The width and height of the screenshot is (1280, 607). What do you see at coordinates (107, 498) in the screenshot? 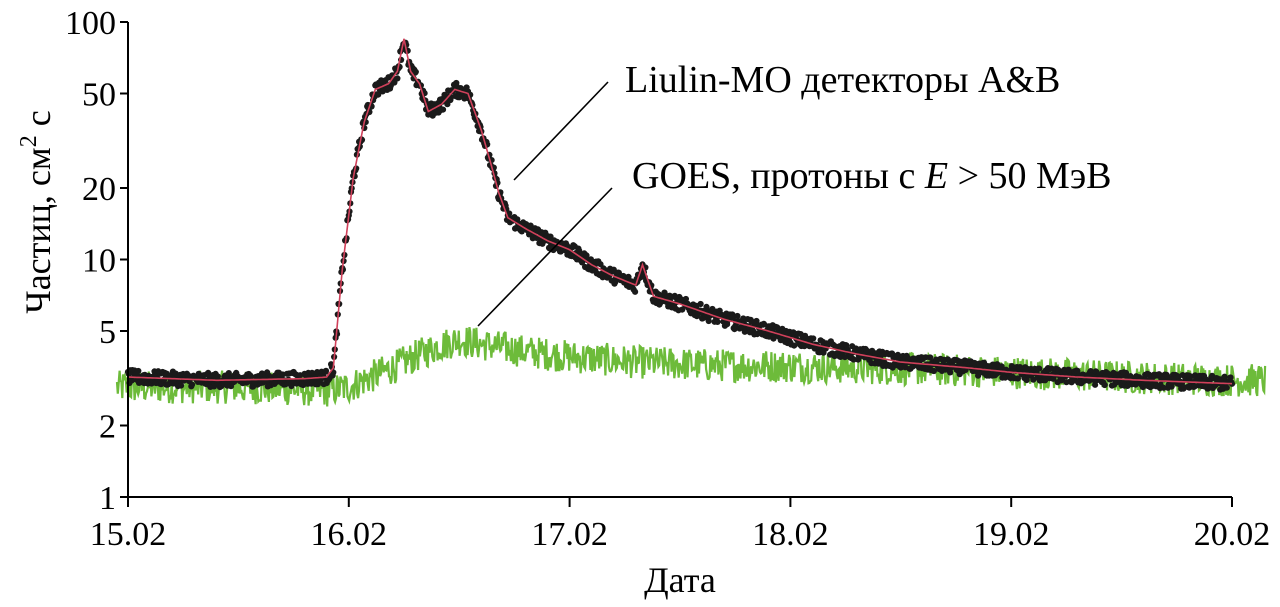
I see `y-tick-label: 1` at bounding box center [107, 498].